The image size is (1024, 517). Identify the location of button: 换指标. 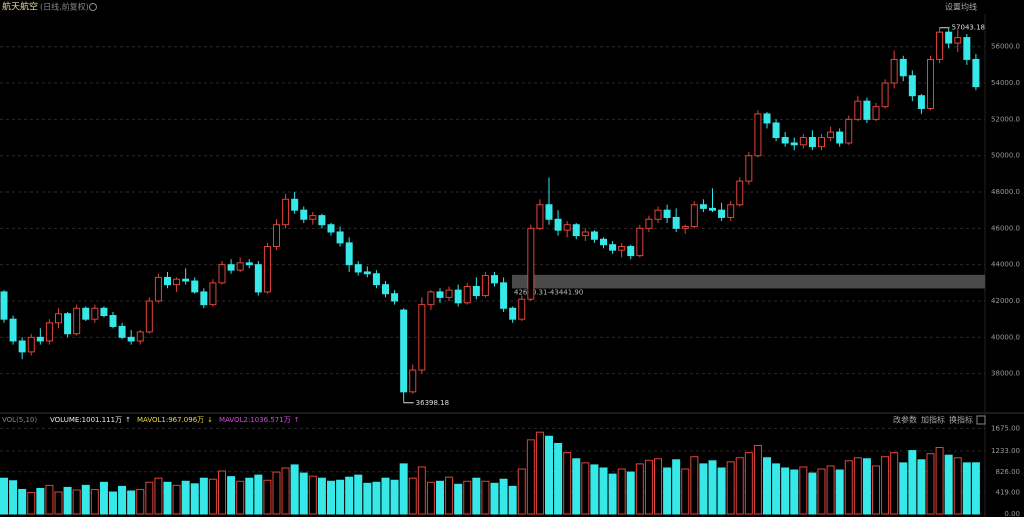
(961, 420).